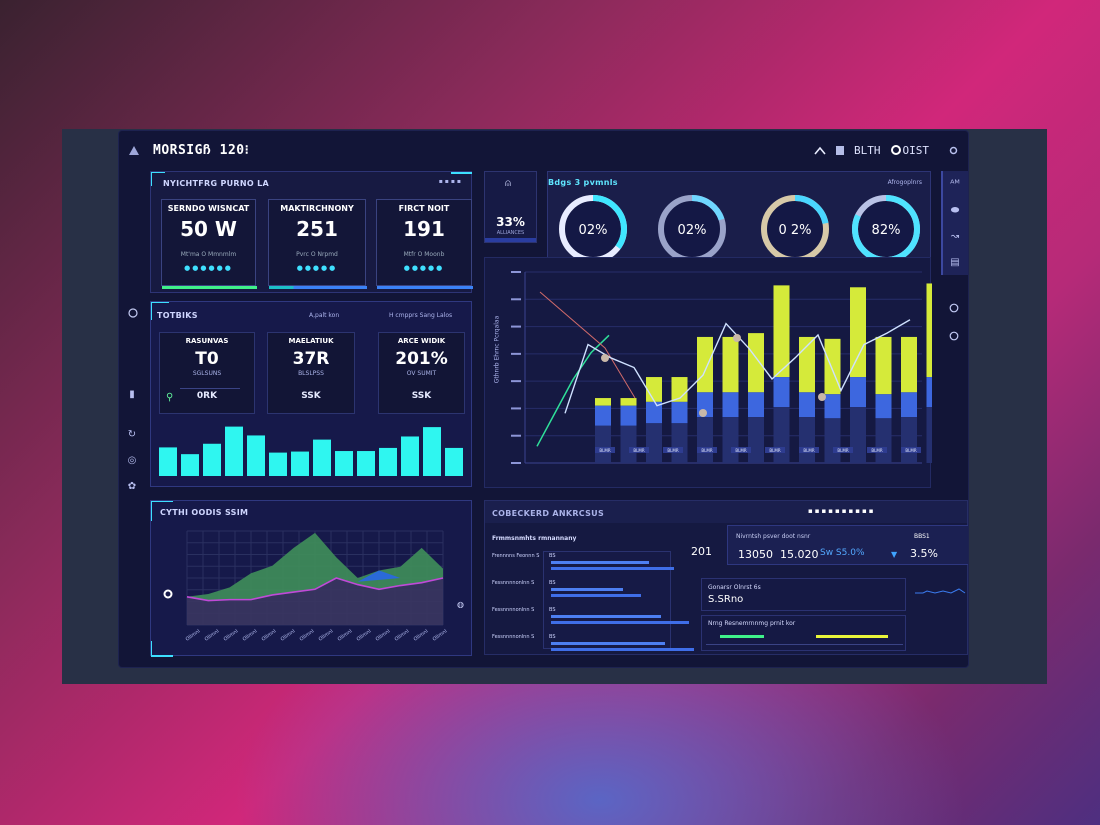 This screenshot has width=1100, height=825. I want to click on donut-panel: Bdgs 3 pvmnls Afrogoplnrs 02% 02% 0 2% 82%, so click(739, 222).